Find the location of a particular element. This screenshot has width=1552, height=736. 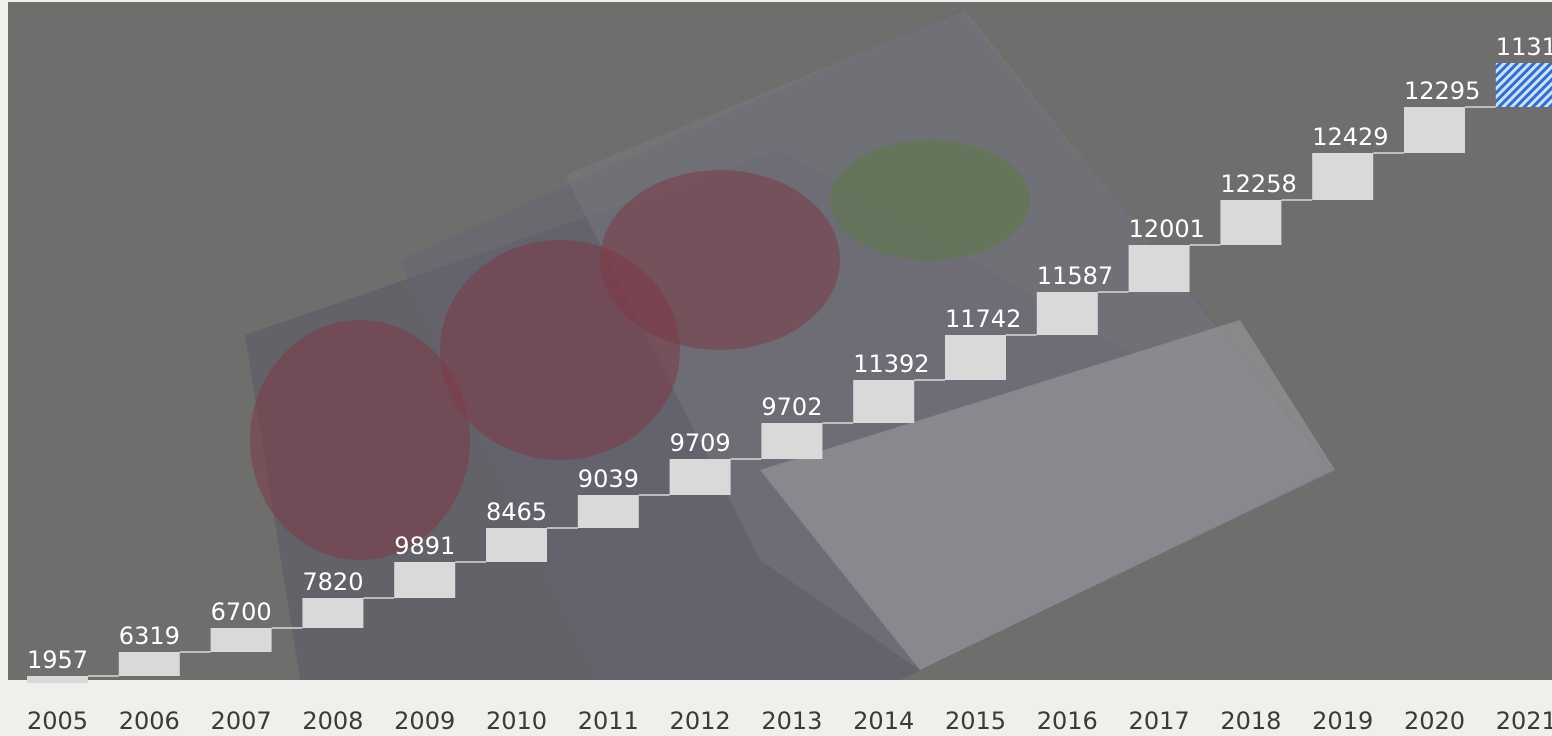

step-value: 11392 is located at coordinates (891, 364).